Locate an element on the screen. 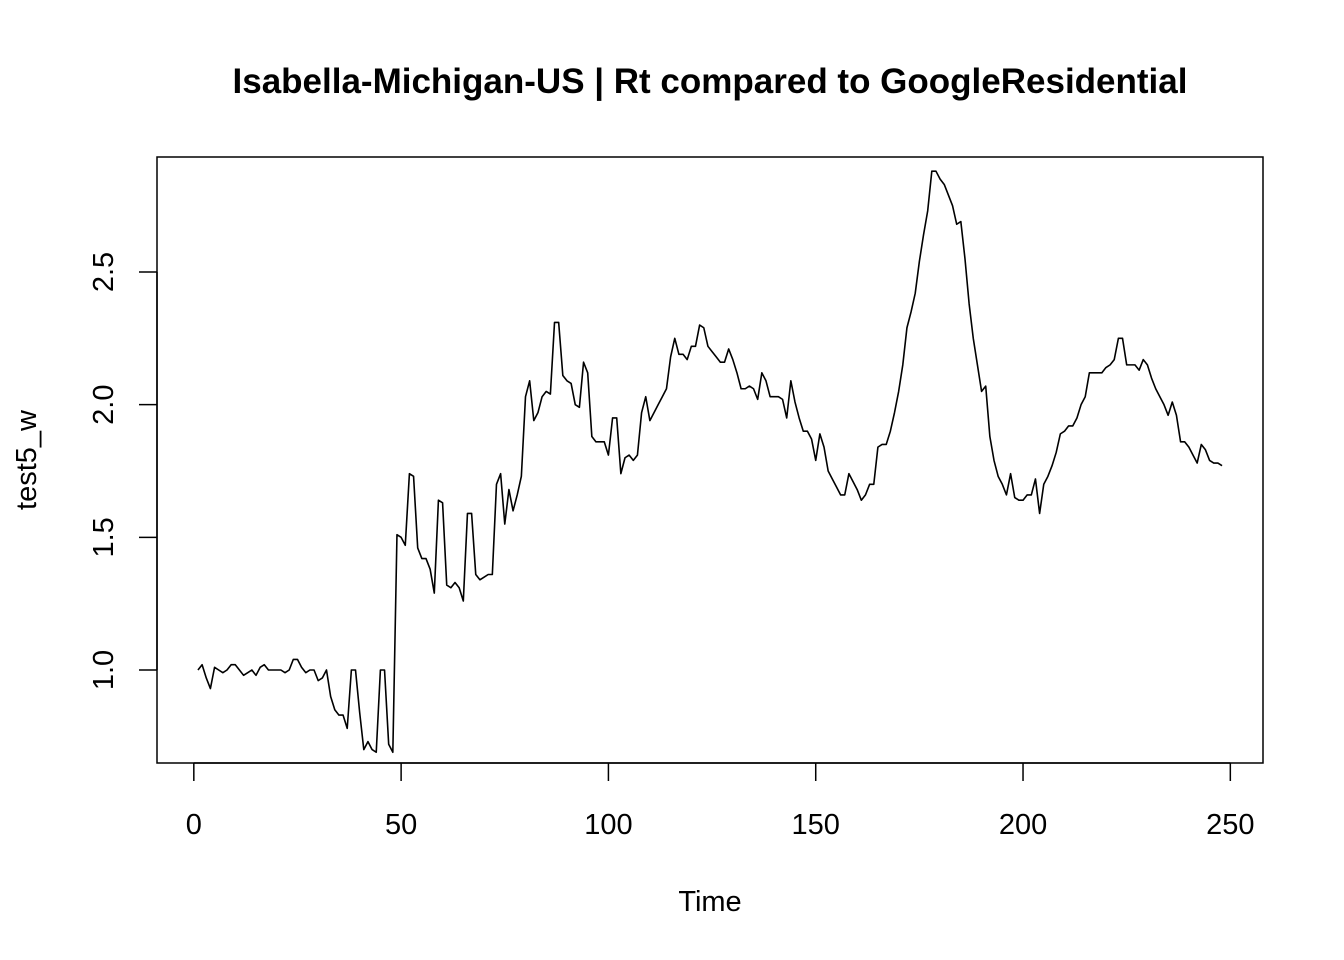  y-tick-label: 1.0 is located at coordinates (104, 670).